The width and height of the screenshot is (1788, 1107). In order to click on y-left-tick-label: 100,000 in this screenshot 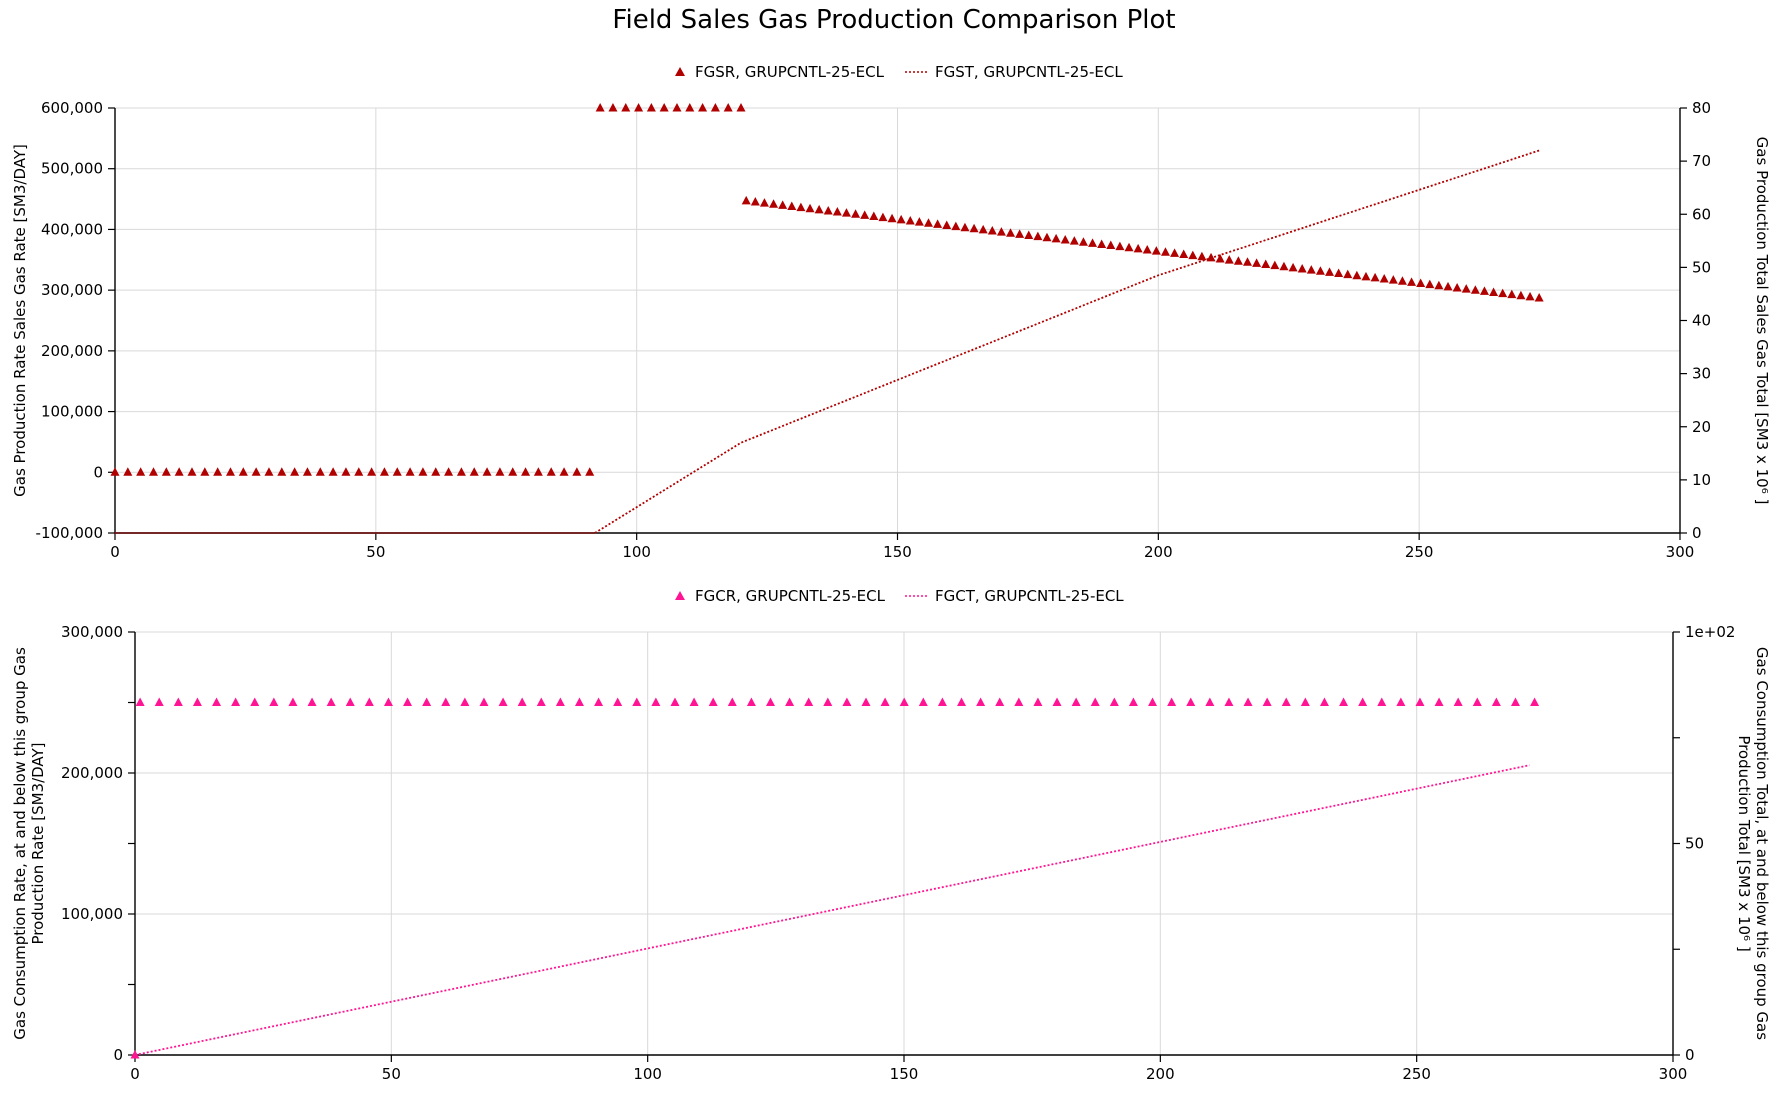, I will do `click(92, 914)`.